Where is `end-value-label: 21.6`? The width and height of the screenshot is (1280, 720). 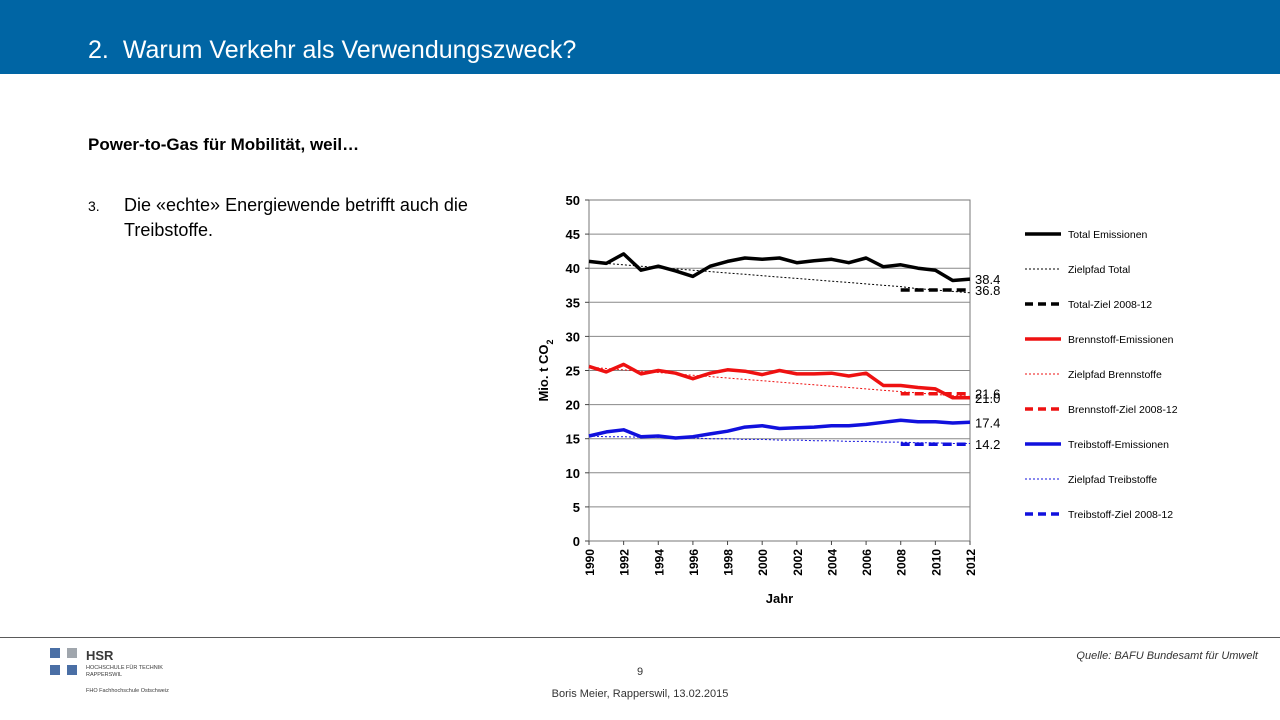 end-value-label: 21.6 is located at coordinates (987, 394).